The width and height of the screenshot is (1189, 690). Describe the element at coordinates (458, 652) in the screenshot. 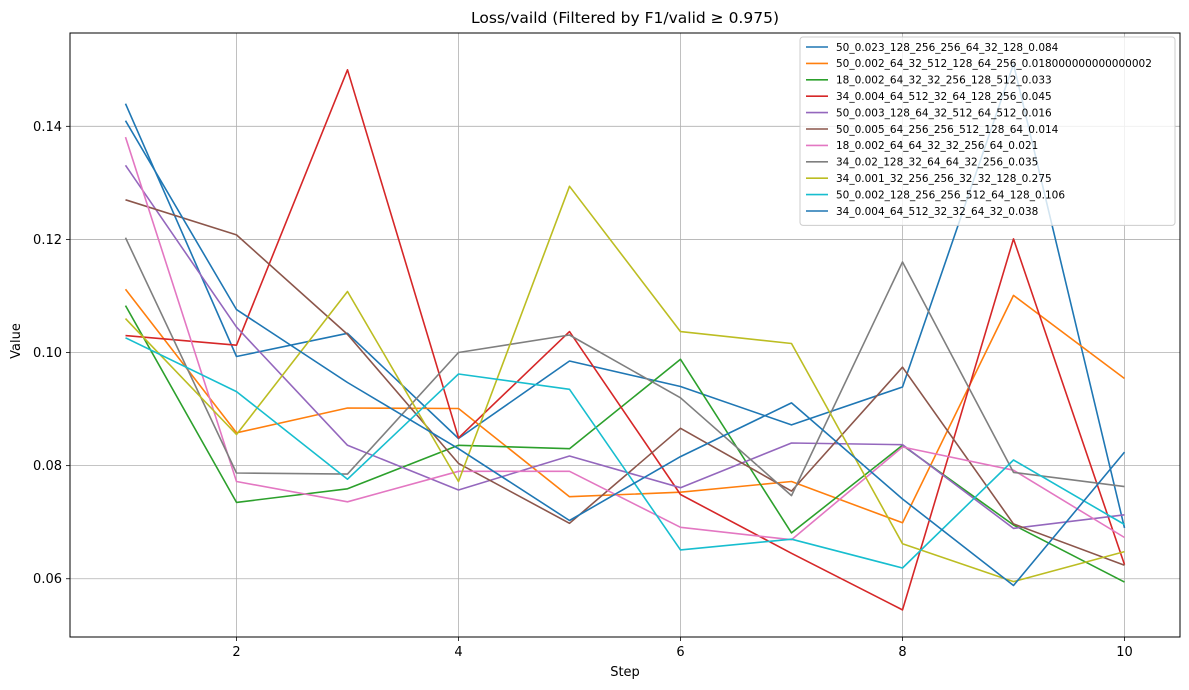

I see `x-tick-label: 4` at that location.